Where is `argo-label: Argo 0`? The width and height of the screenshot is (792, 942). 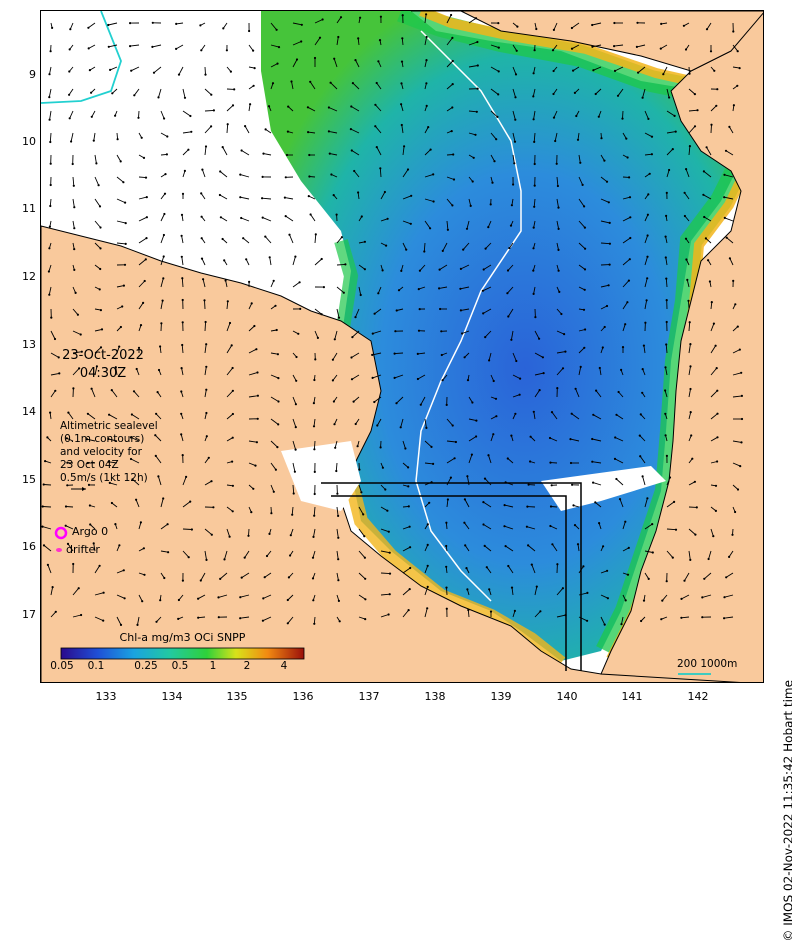
argo-label: Argo 0 is located at coordinates (90, 531).